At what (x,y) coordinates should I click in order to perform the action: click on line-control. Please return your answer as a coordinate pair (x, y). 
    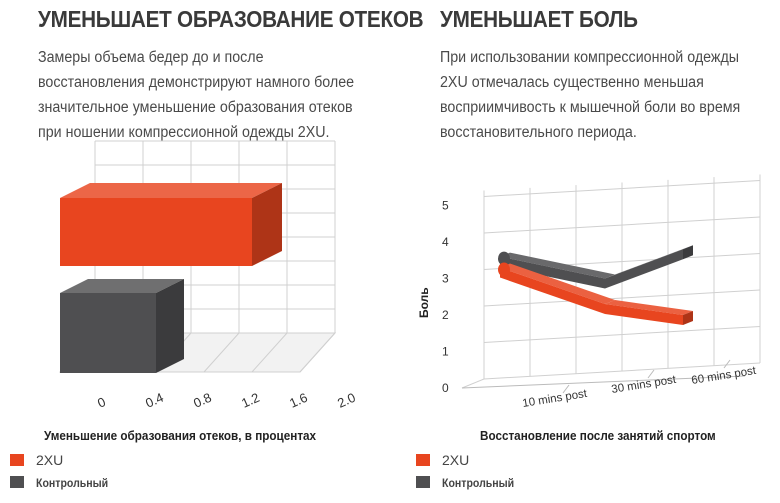
    Looking at the image, I should click on (595, 267).